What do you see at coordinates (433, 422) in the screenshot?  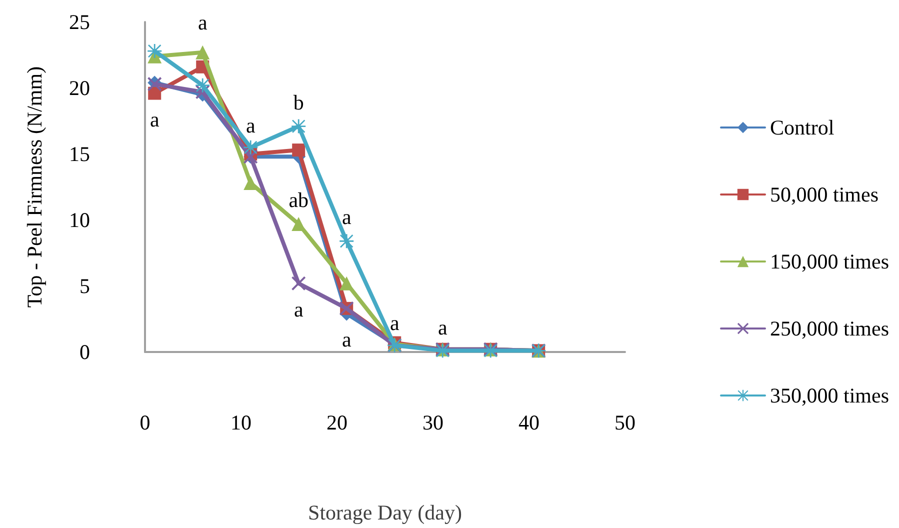 I see `x-tick-label: 30` at bounding box center [433, 422].